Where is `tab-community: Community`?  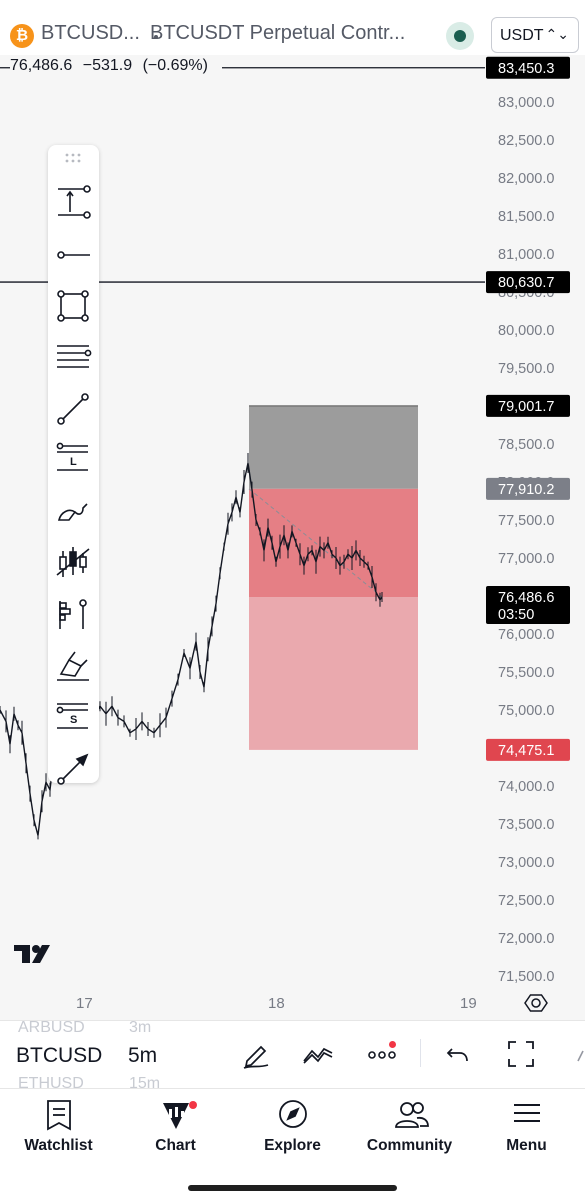
tab-community: Community is located at coordinates (409, 1132).